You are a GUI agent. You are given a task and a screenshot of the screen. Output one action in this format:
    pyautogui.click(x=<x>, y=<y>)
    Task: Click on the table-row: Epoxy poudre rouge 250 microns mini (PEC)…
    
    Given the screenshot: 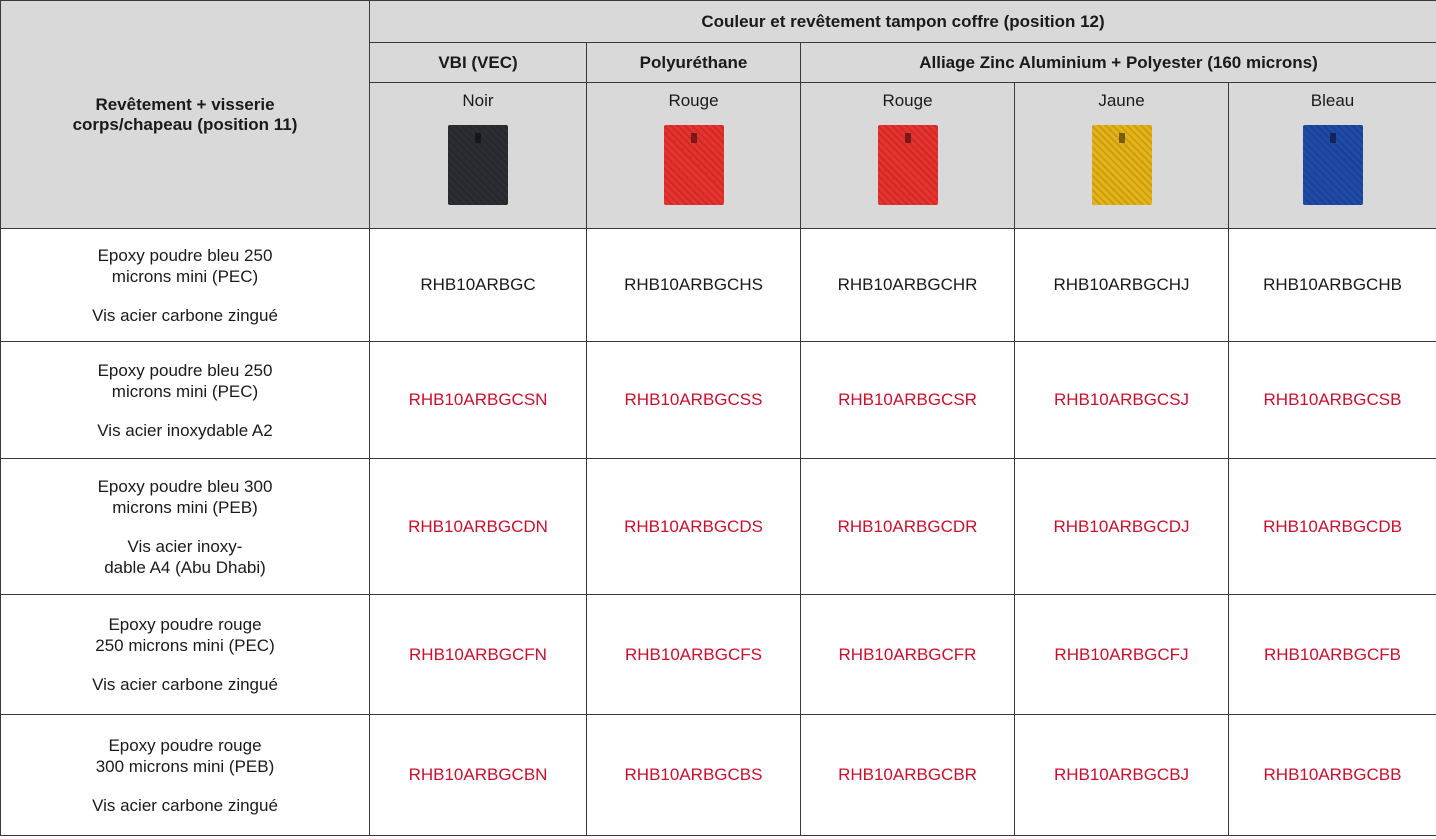 What is the action you would take?
    pyautogui.click(x=718, y=654)
    